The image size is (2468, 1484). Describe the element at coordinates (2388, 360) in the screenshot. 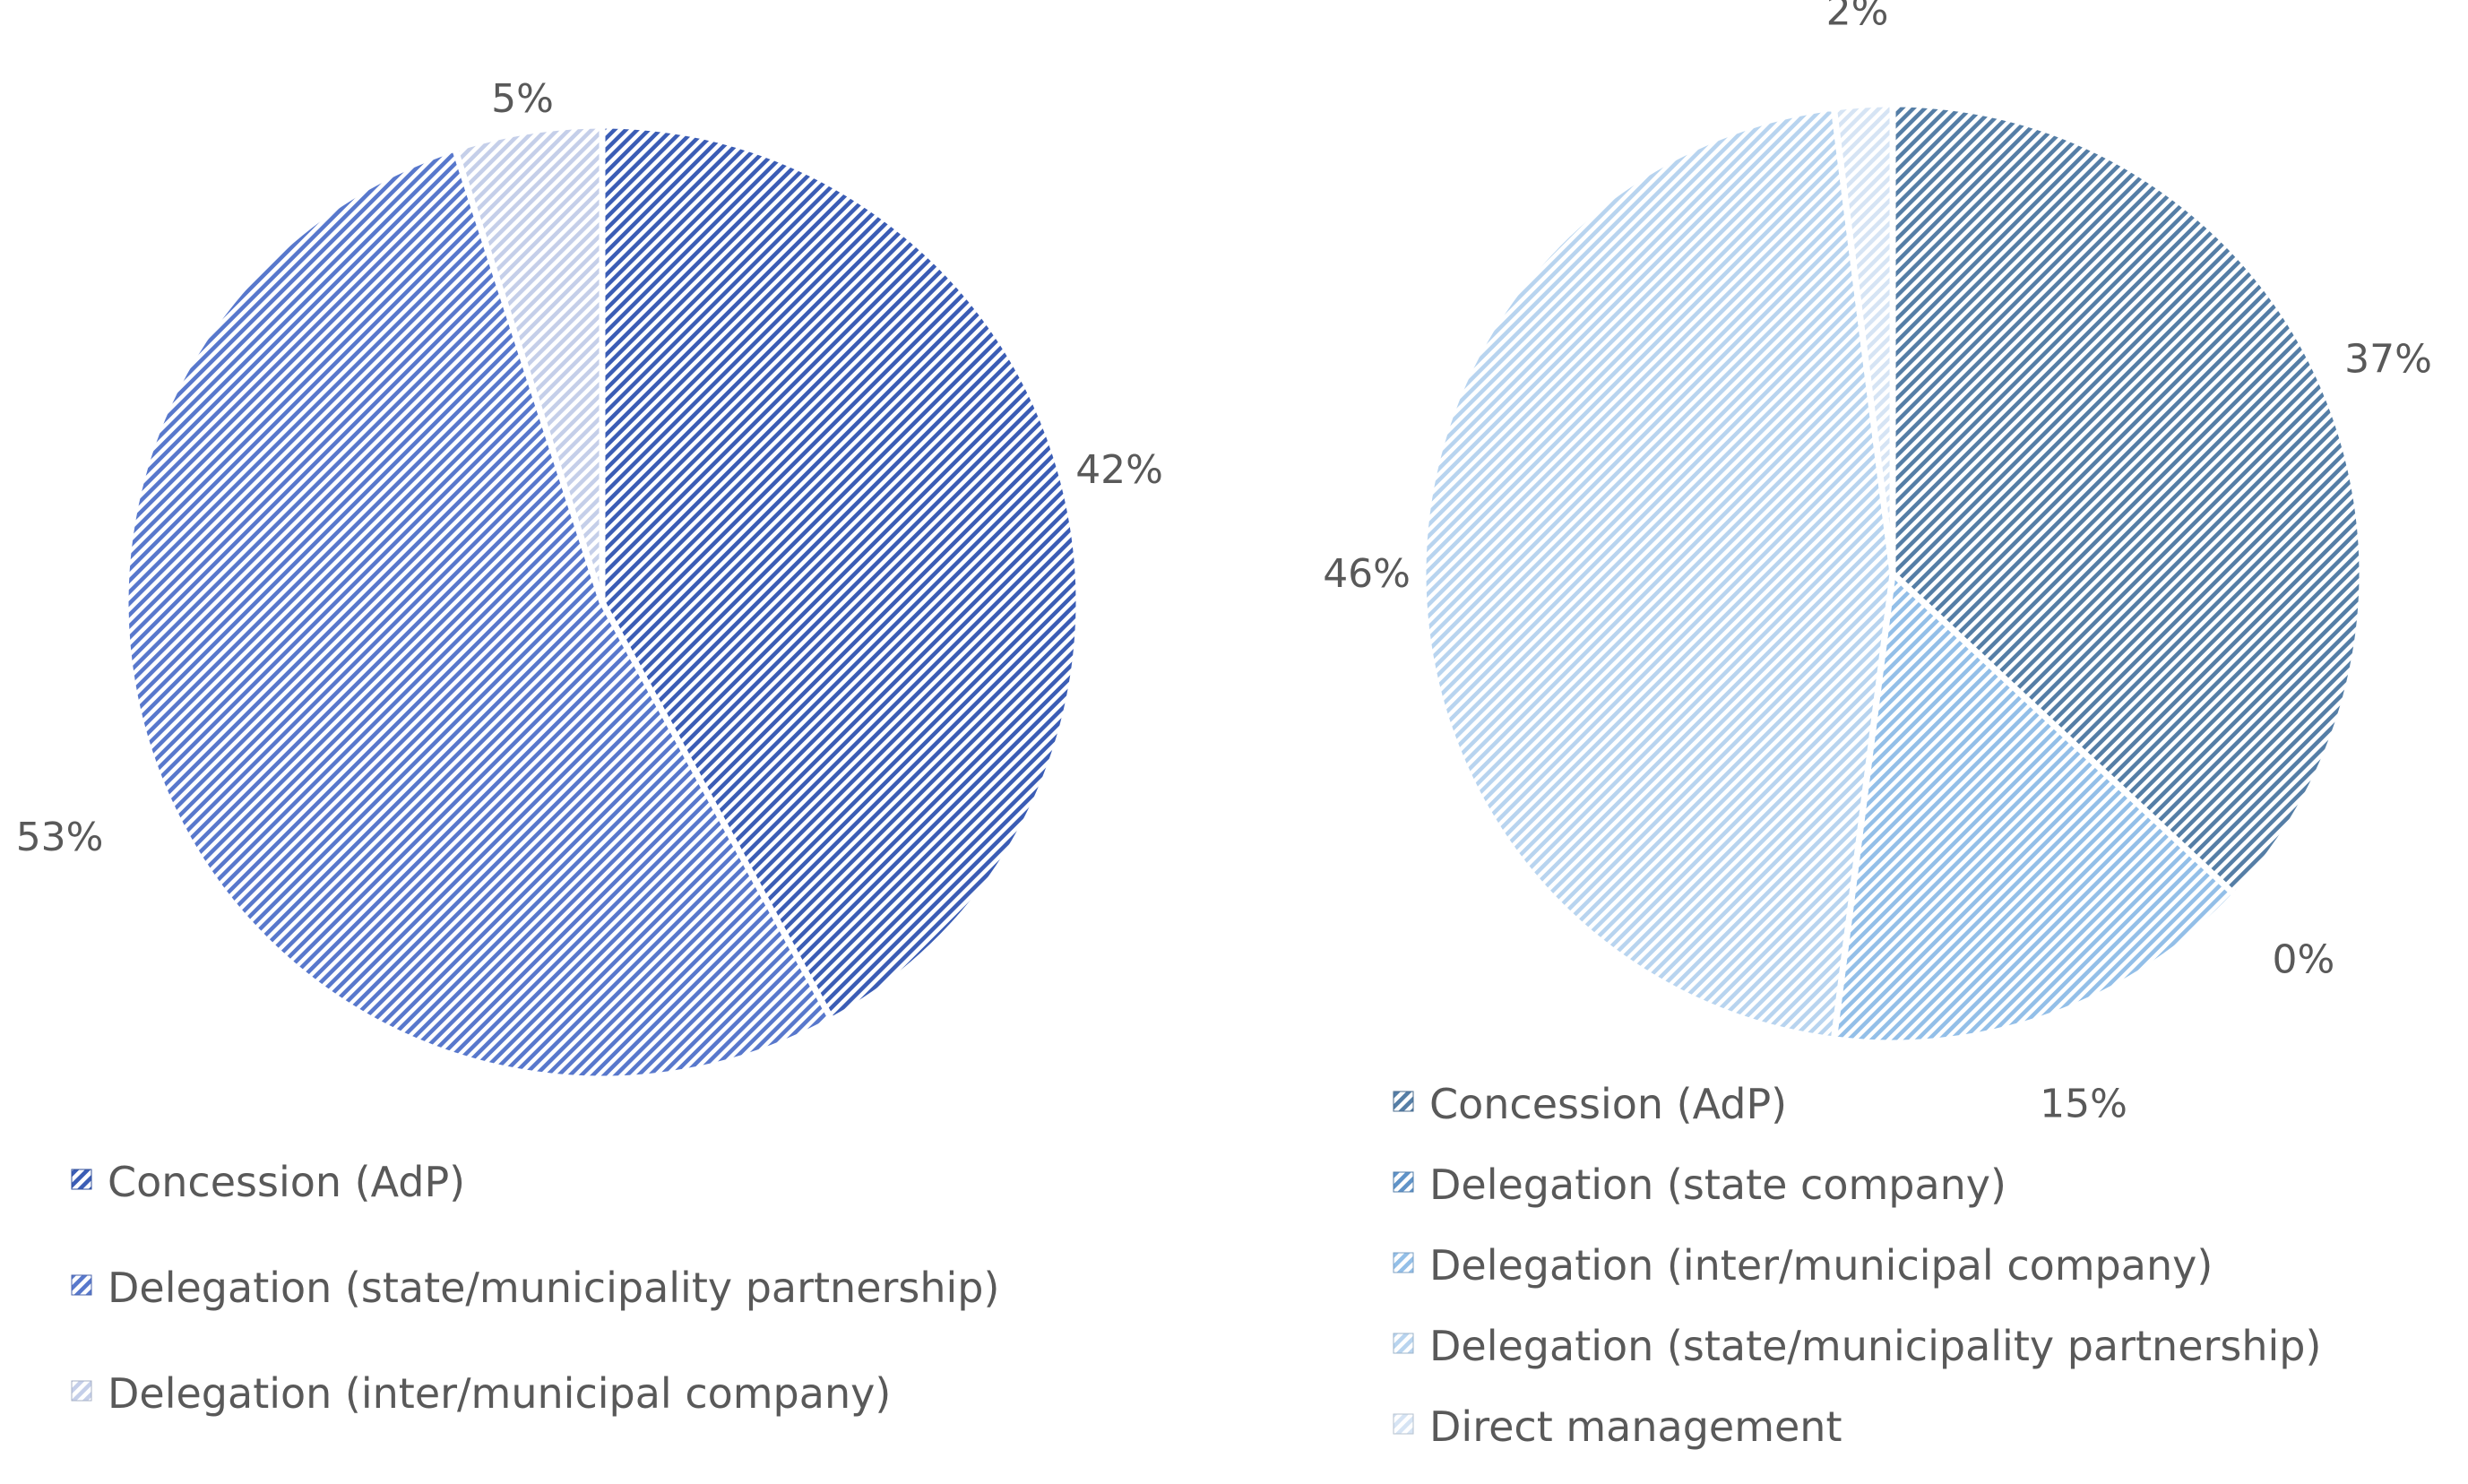

I see `data-label-concession-adp: 37%` at that location.